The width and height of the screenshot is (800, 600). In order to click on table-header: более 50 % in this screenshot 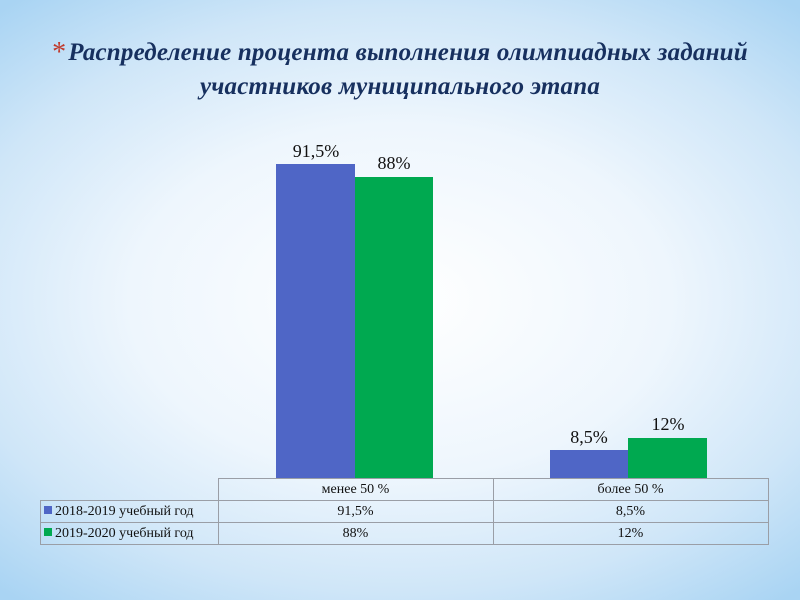, I will do `click(630, 489)`.